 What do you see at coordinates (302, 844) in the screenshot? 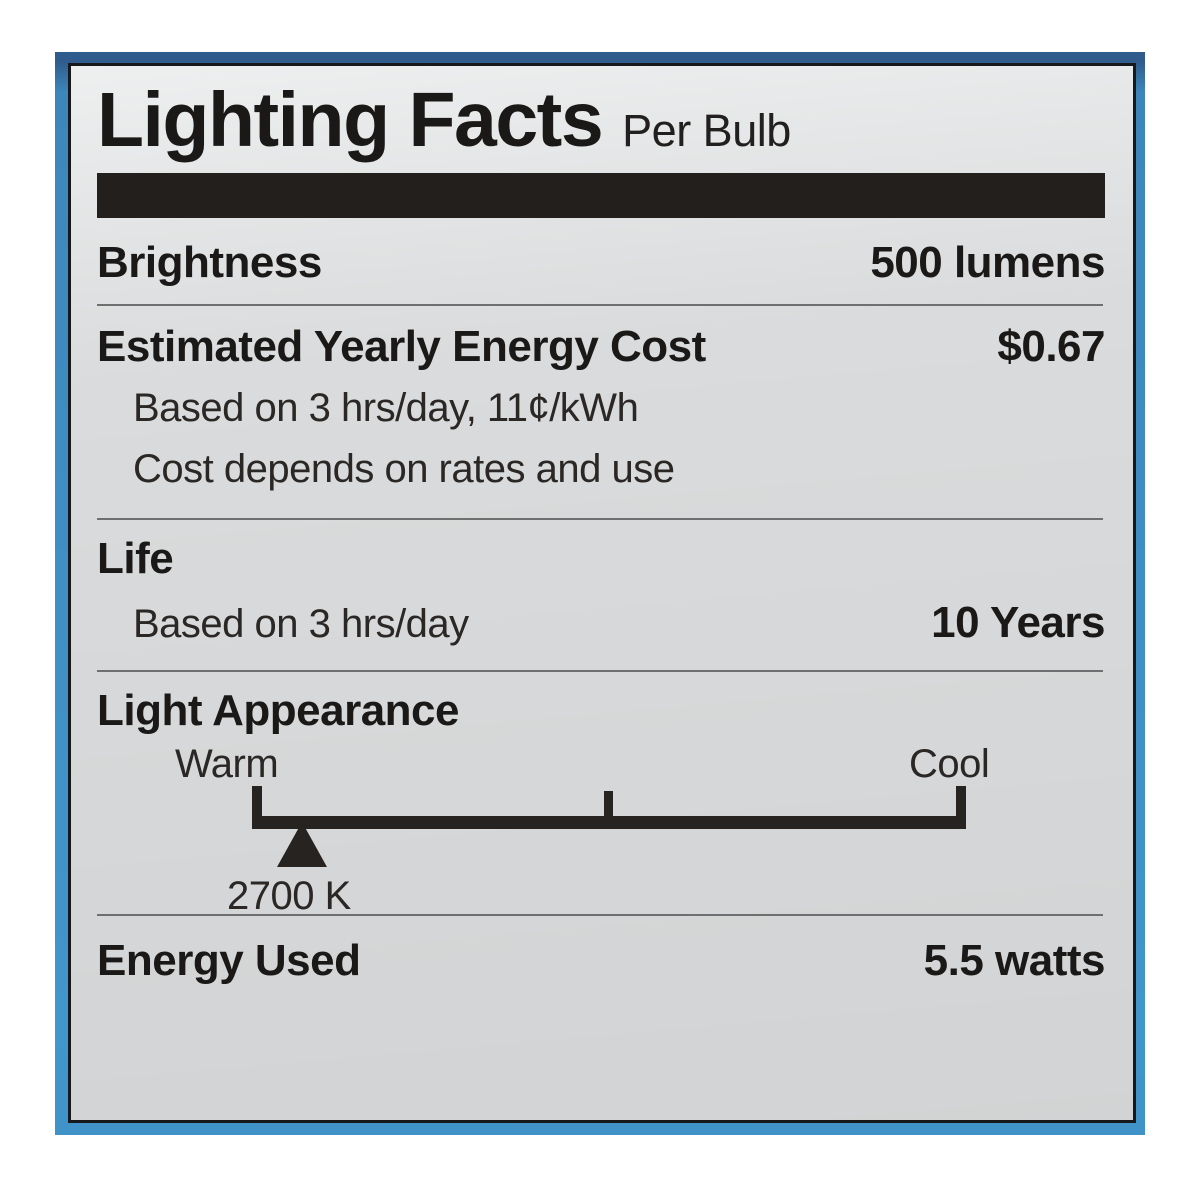
I see `scale-marker-triangle-icon` at bounding box center [302, 844].